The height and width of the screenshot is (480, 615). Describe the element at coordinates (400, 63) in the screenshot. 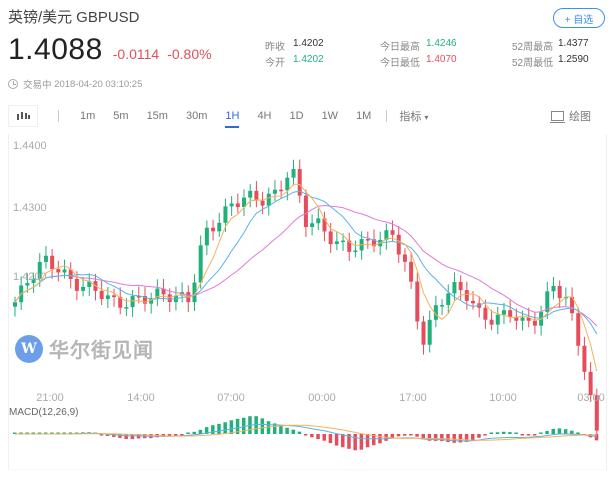

I see `day-low-label: 今日最低` at that location.